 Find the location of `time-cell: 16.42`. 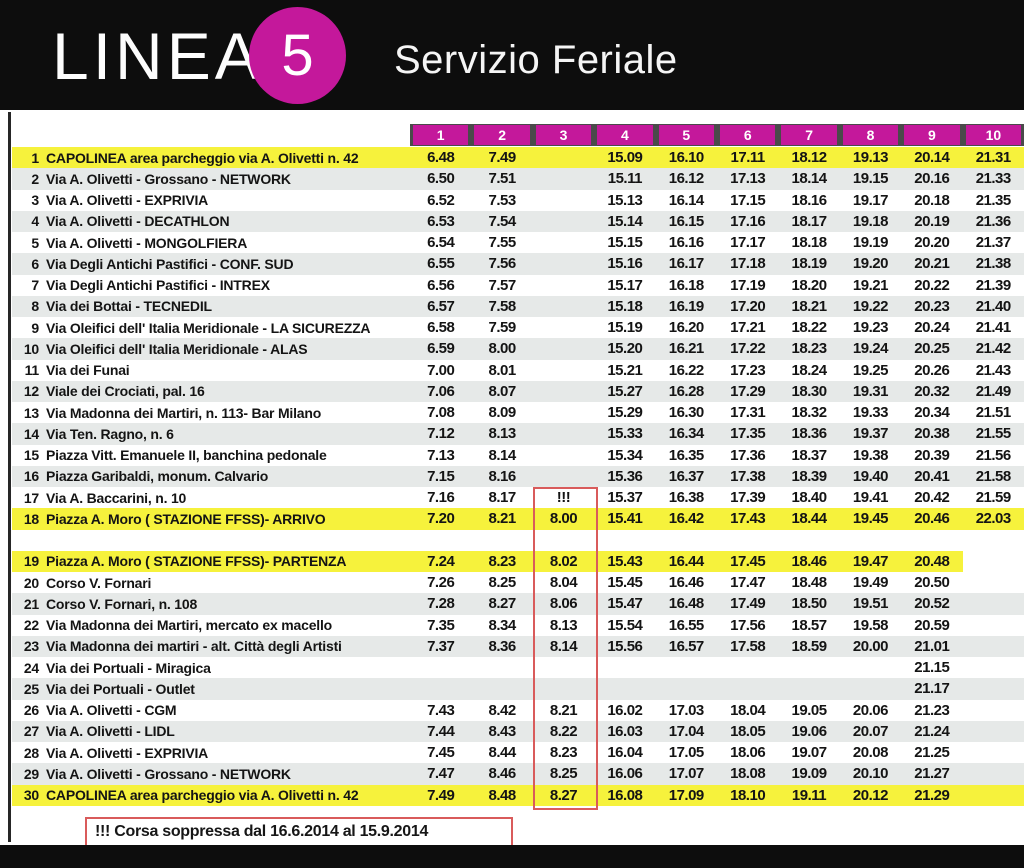

time-cell: 16.42 is located at coordinates (686, 519).